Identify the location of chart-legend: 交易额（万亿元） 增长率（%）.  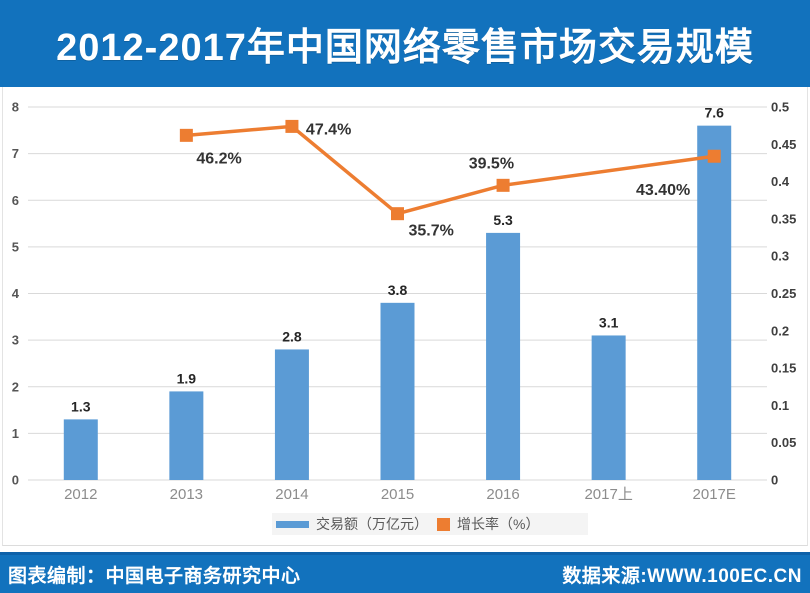
(430, 524).